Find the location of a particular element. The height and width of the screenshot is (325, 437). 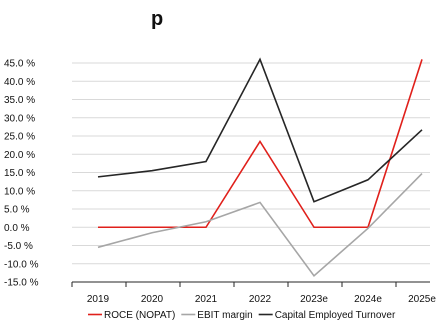

y-tick-label: 40.0 % is located at coordinates (19, 82).